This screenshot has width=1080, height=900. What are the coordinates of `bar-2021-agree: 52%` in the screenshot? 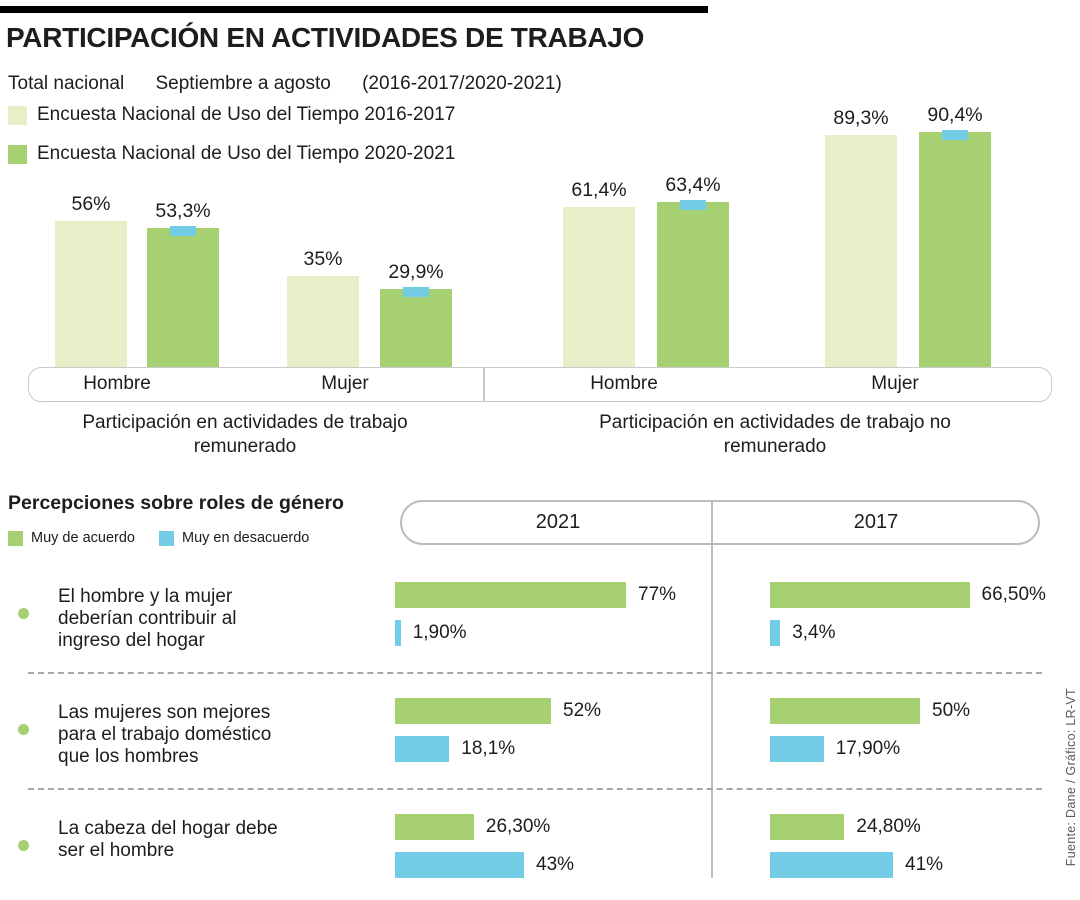 It's located at (498, 711).